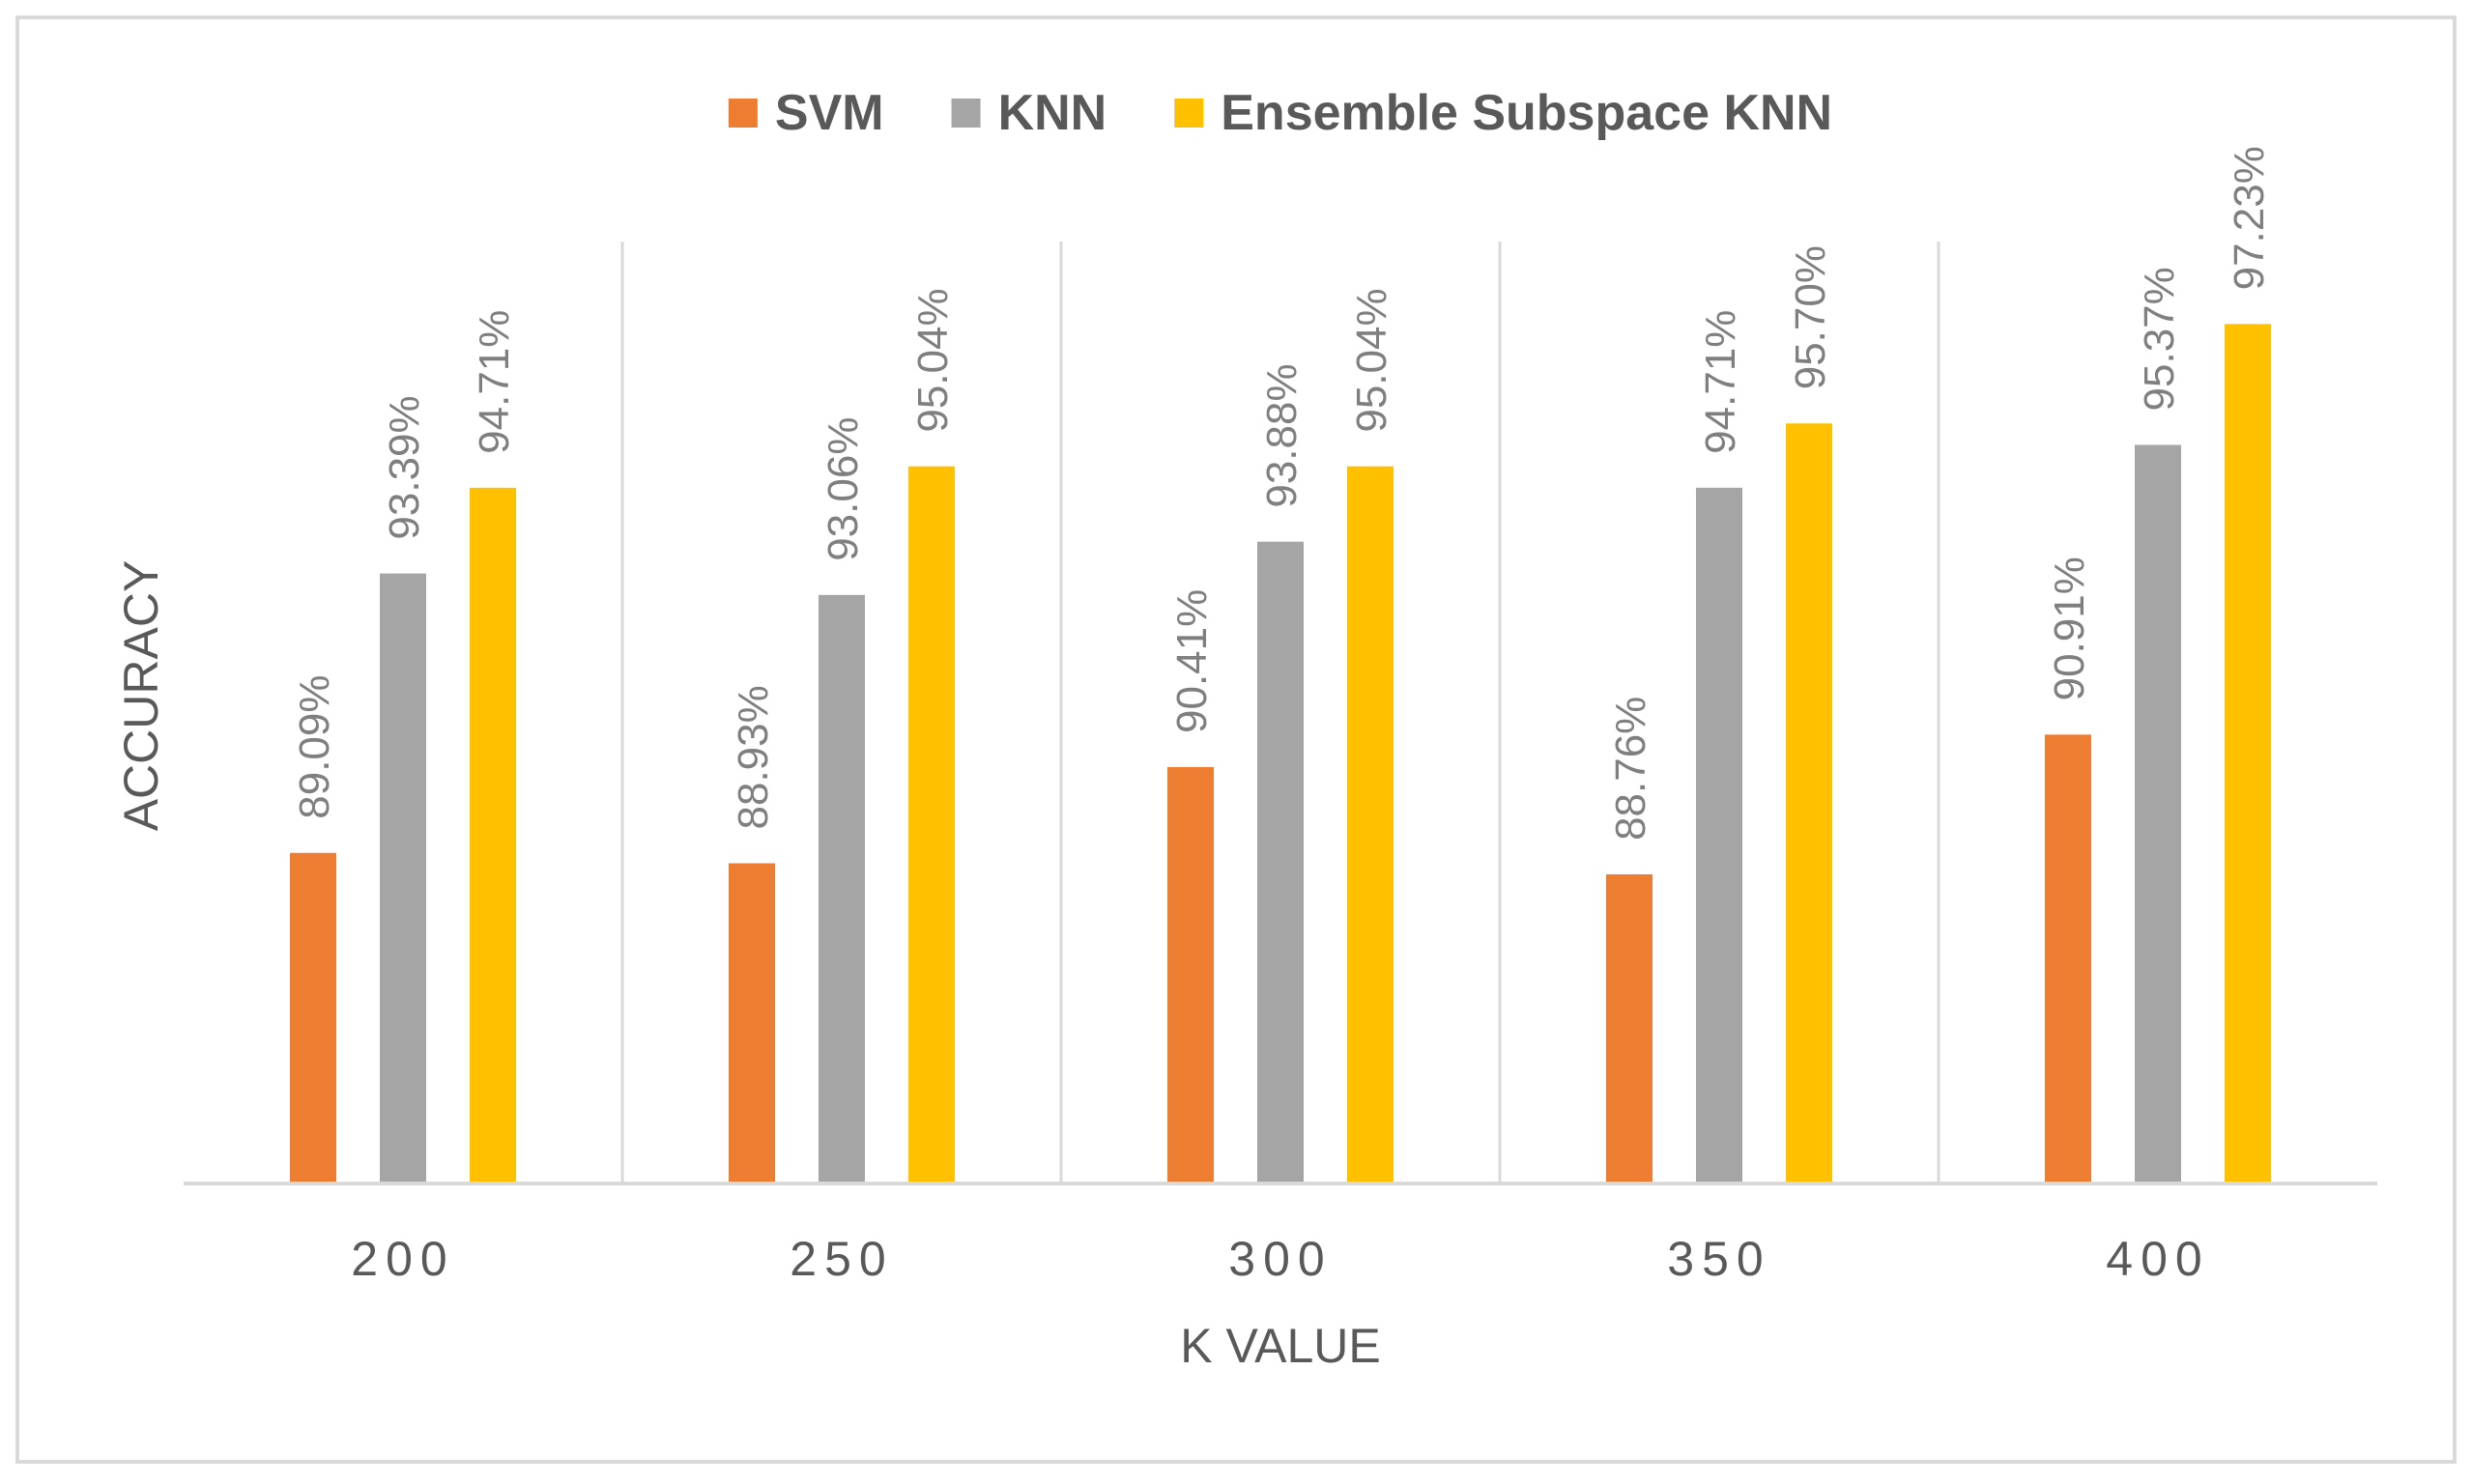 The height and width of the screenshot is (1484, 2472). What do you see at coordinates (494, 382) in the screenshot?
I see `data-label-ensemble-subspace-knn-200: 94.71%` at bounding box center [494, 382].